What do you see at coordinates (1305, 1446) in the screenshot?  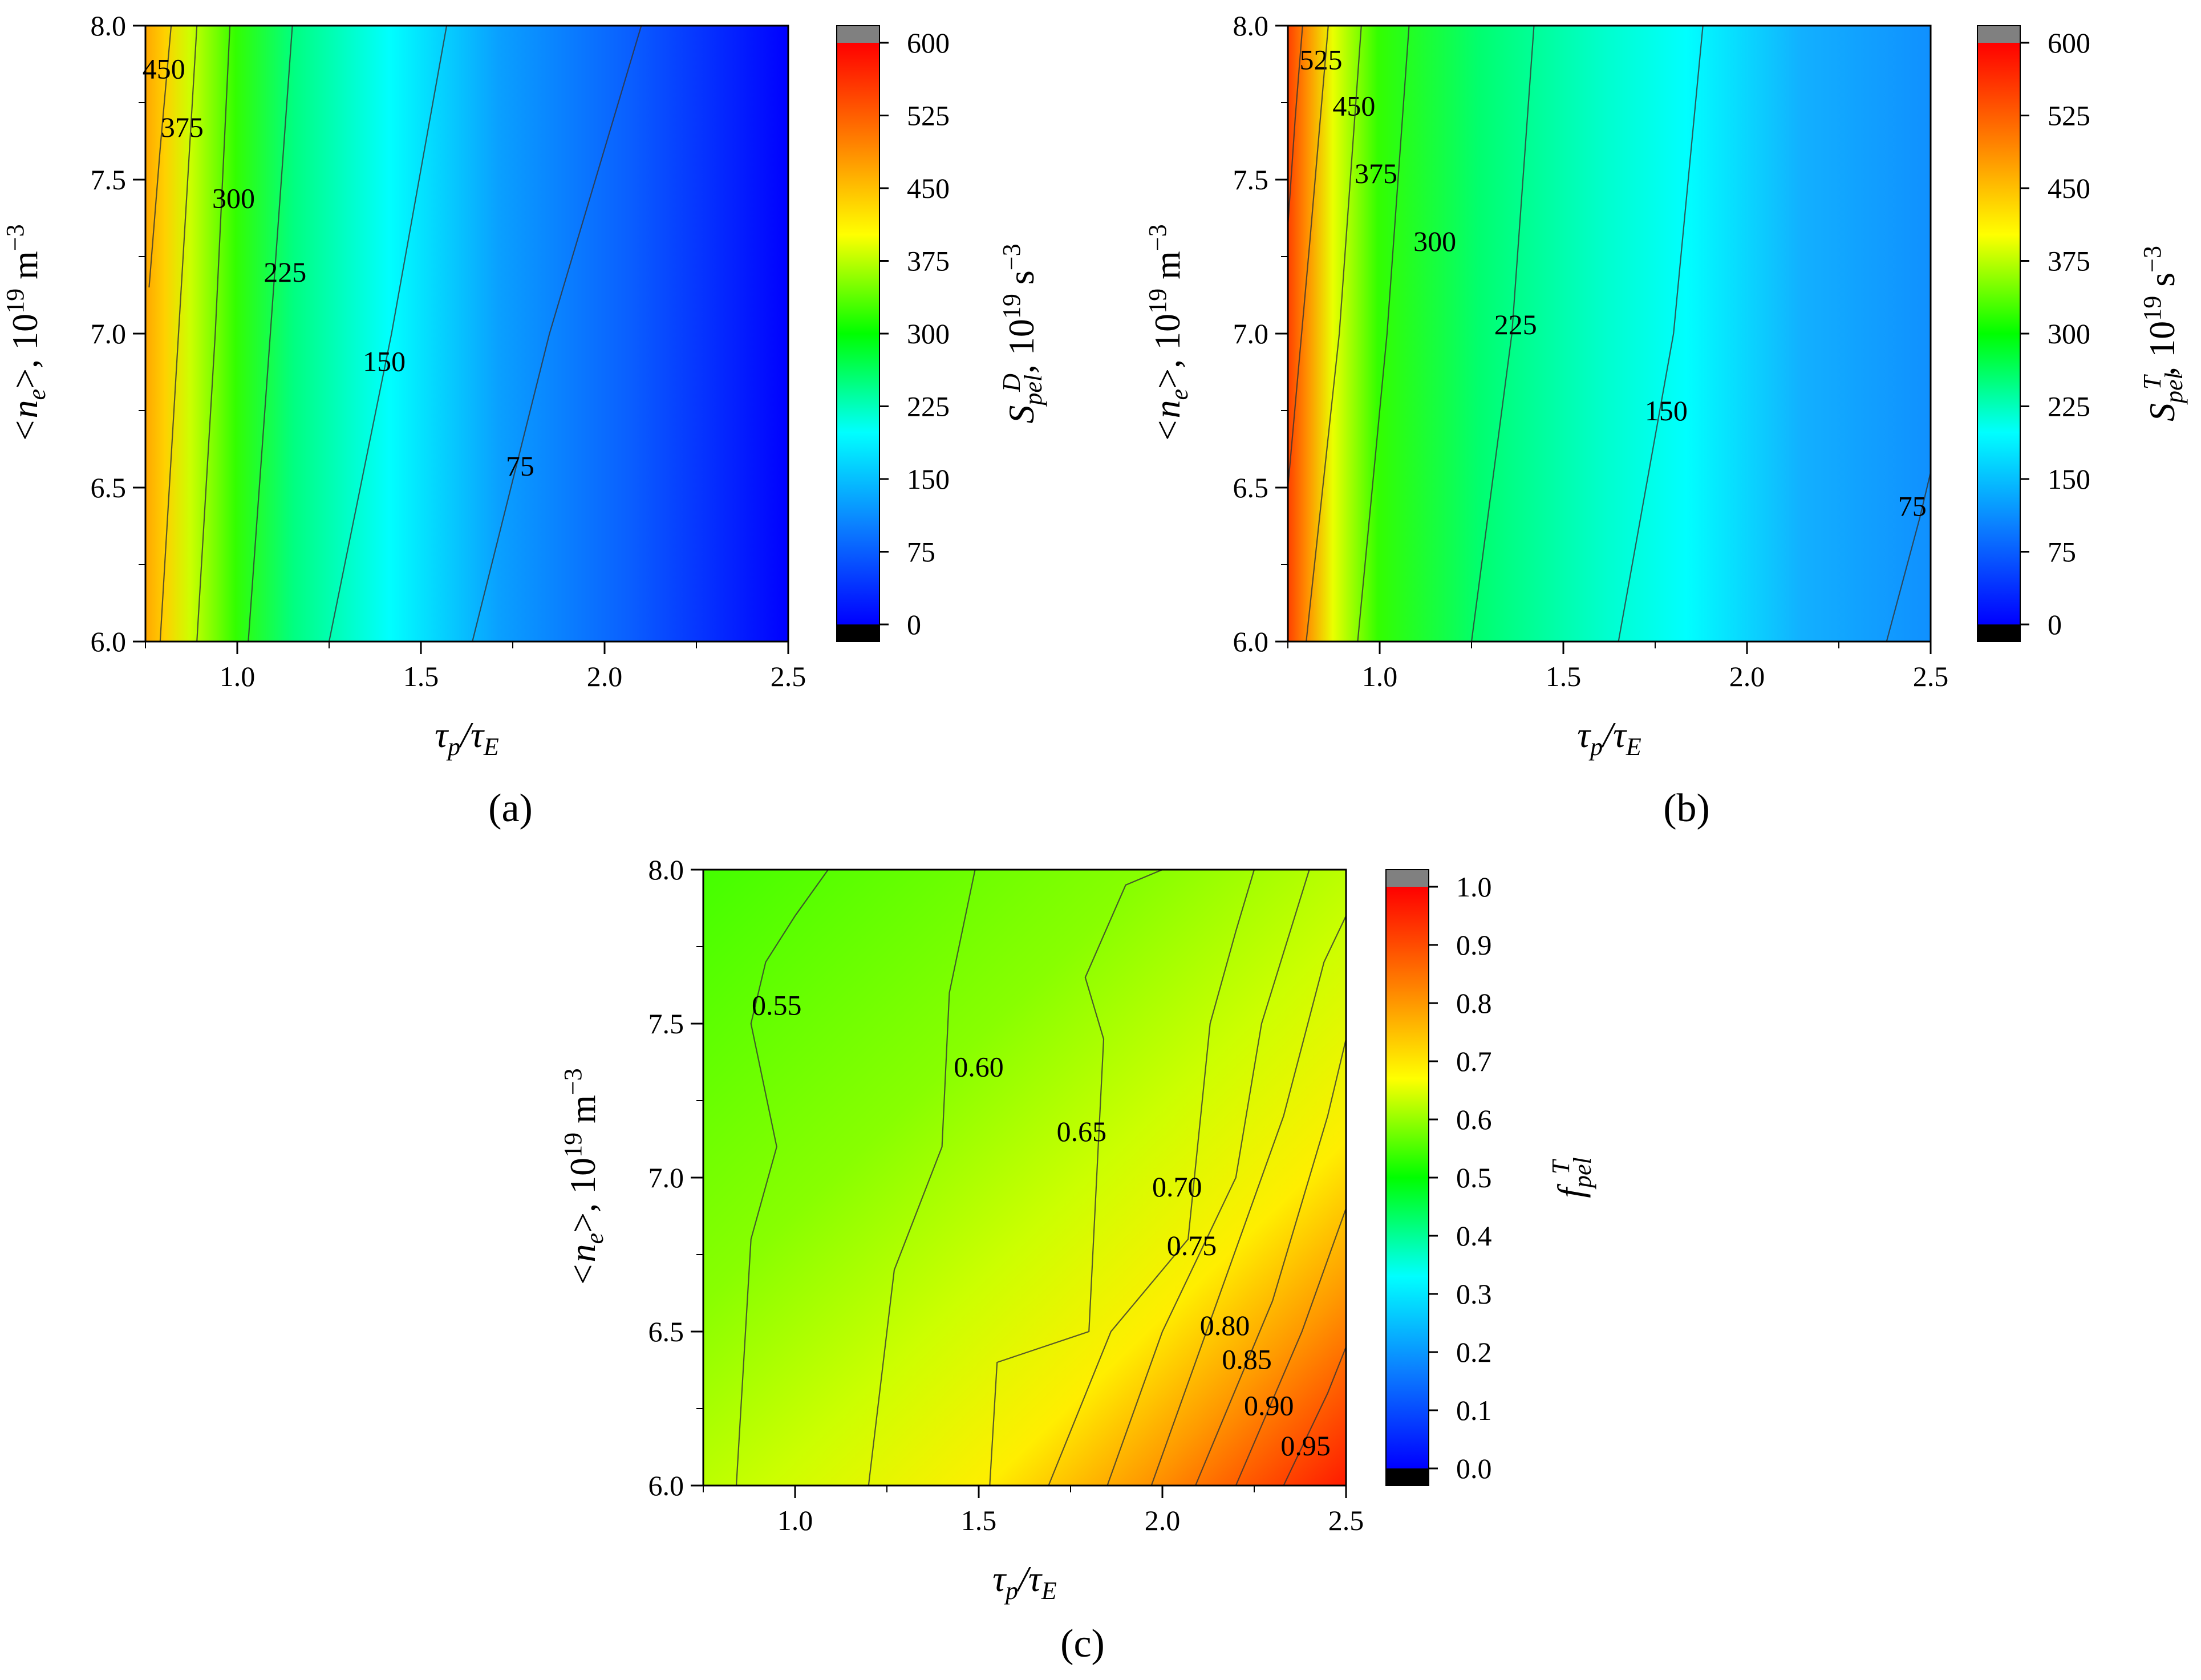 I see `contour-label: 0.95` at bounding box center [1305, 1446].